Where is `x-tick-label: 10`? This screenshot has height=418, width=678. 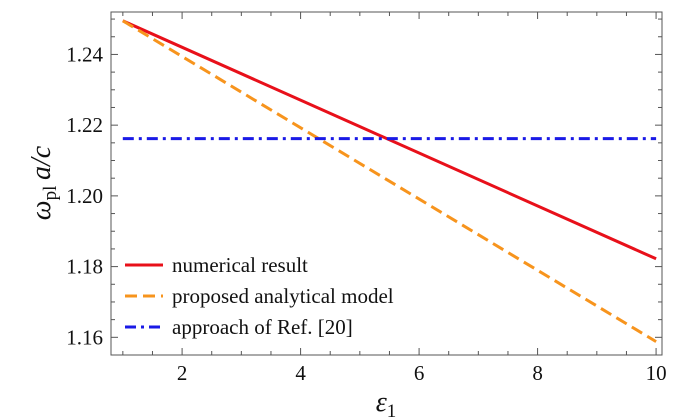 x-tick-label: 10 is located at coordinates (656, 373).